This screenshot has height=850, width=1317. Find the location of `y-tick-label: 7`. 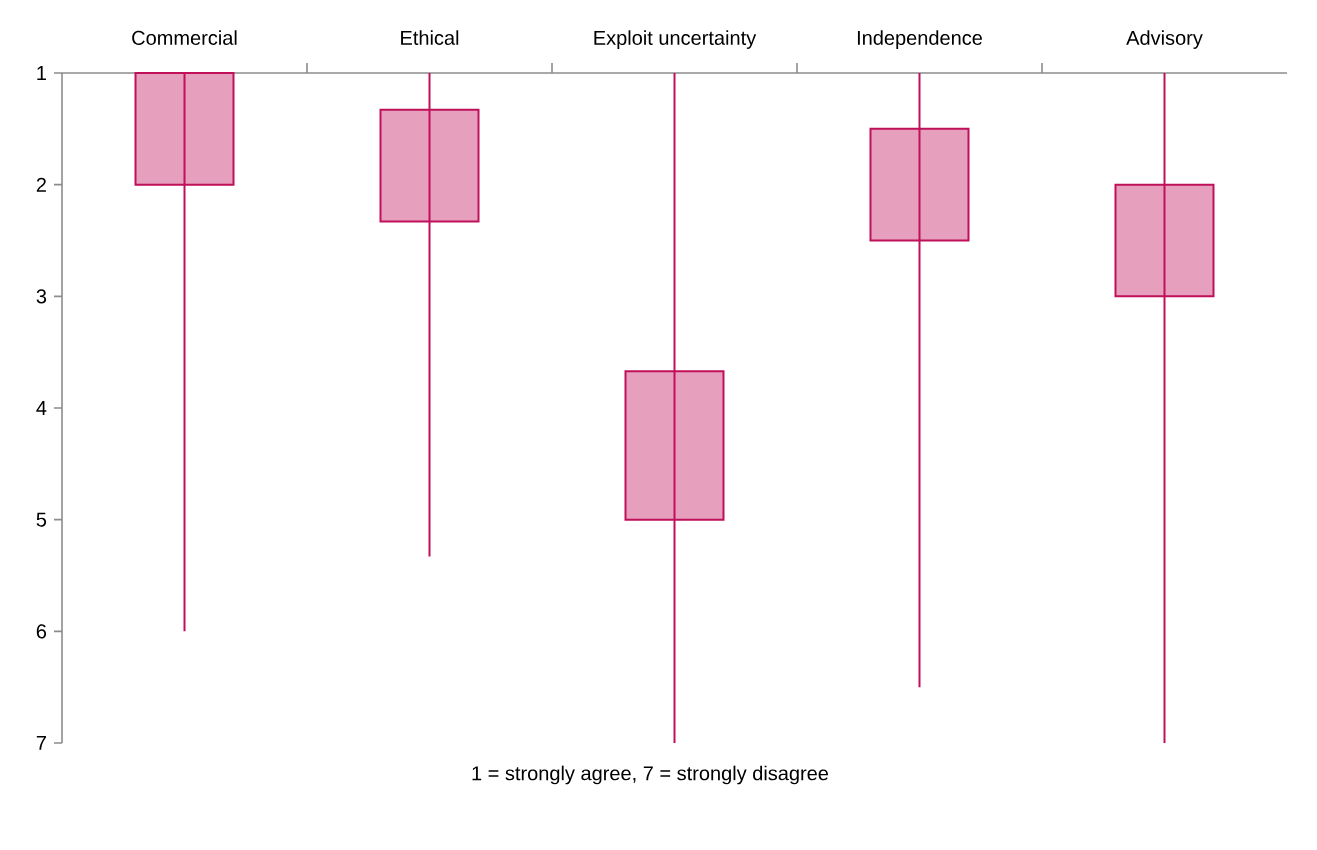

y-tick-label: 7 is located at coordinates (41, 743).